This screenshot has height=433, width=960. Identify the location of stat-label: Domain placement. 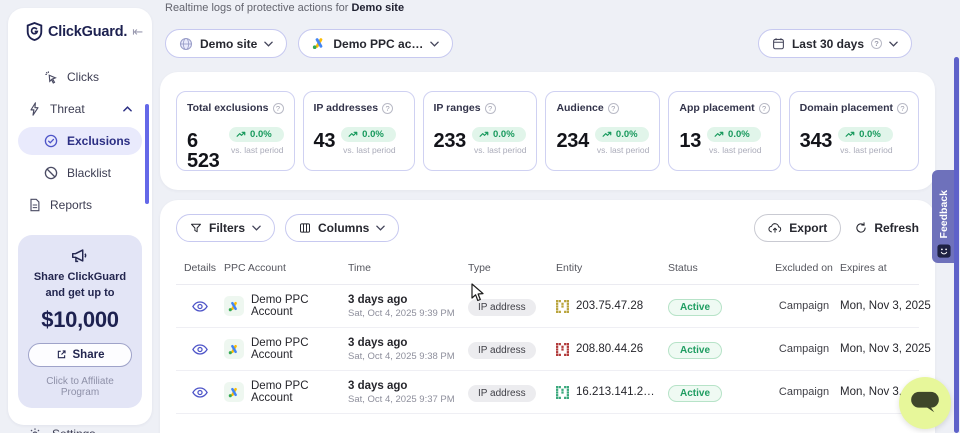
(846, 108).